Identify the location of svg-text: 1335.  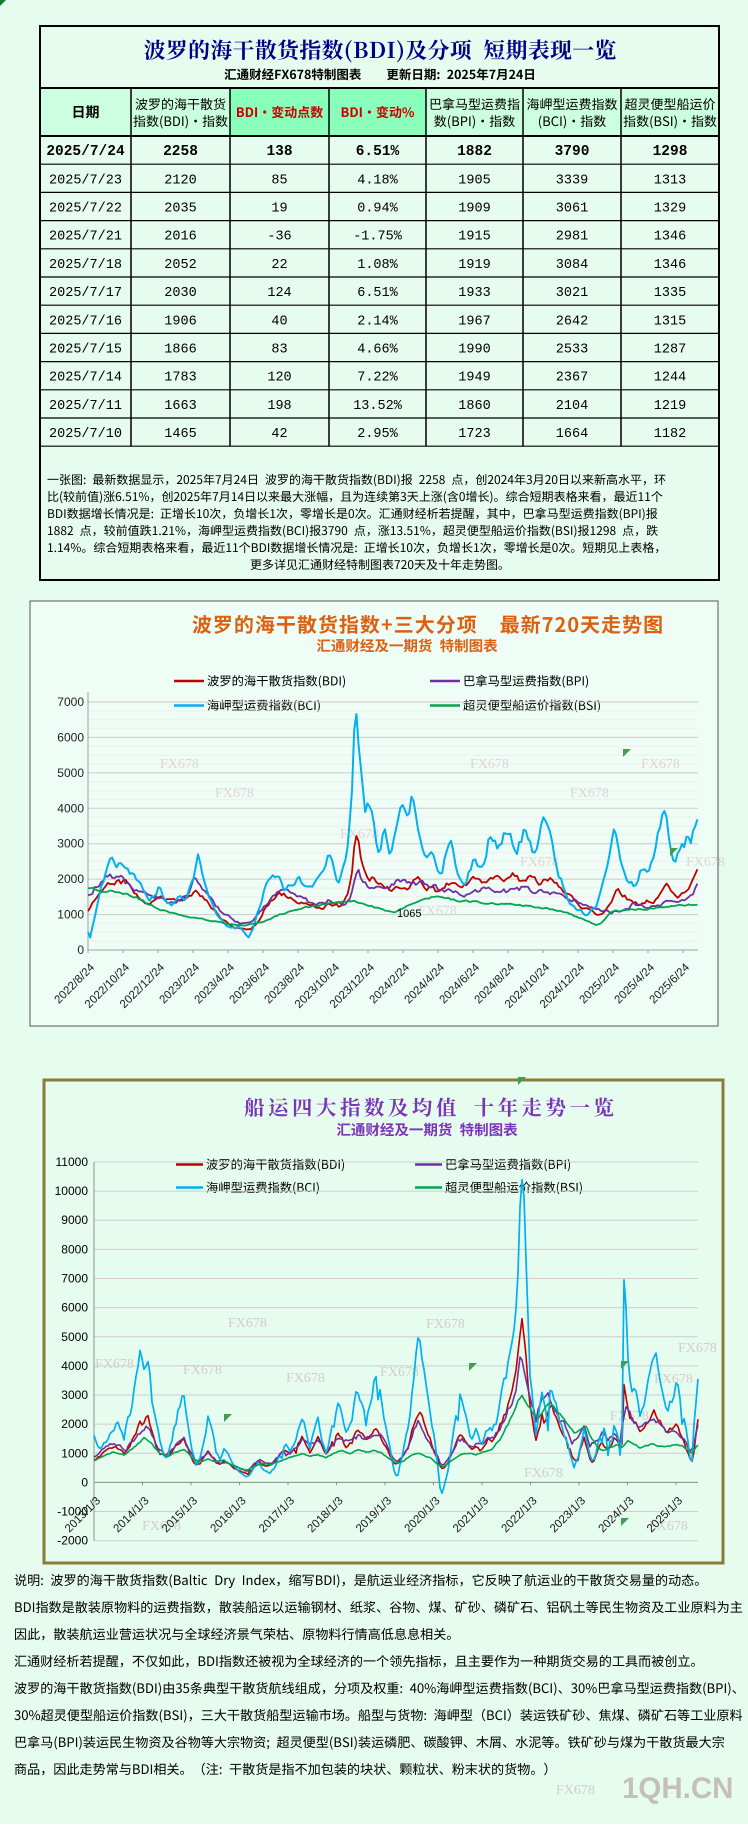
(670, 293).